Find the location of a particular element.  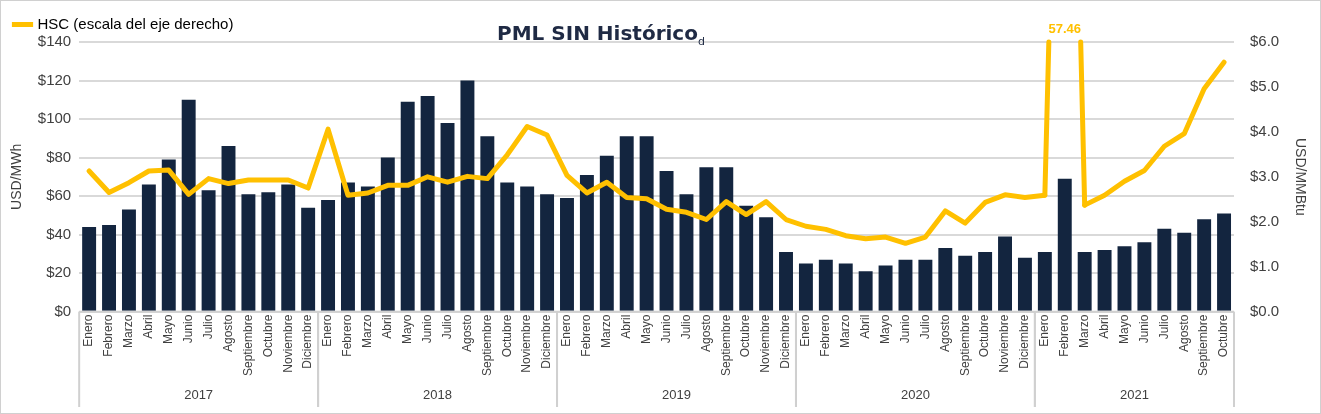

y2-tick-label: $5.0 is located at coordinates (1265, 86).